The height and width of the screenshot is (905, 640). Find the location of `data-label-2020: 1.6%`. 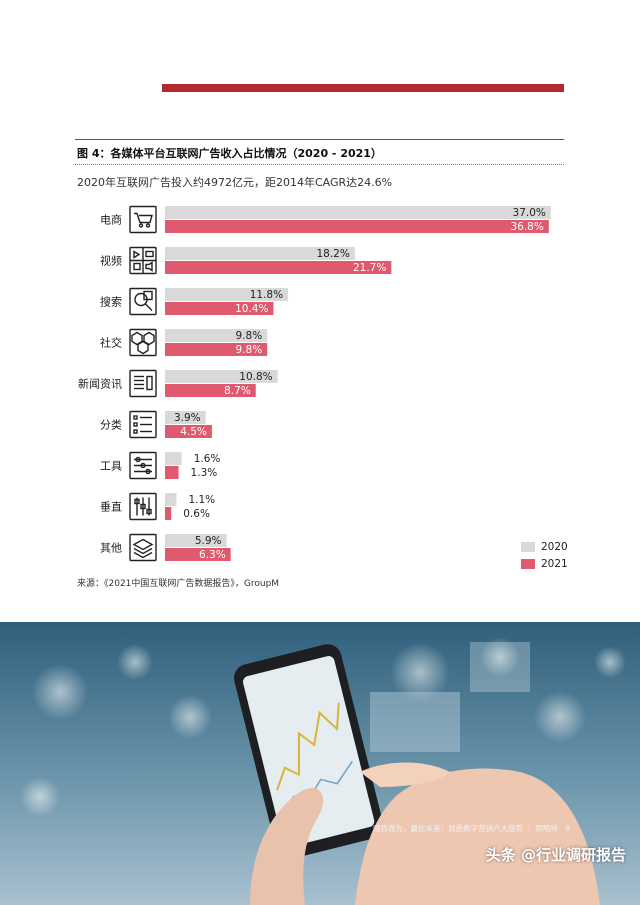

data-label-2020: 1.6% is located at coordinates (207, 459).